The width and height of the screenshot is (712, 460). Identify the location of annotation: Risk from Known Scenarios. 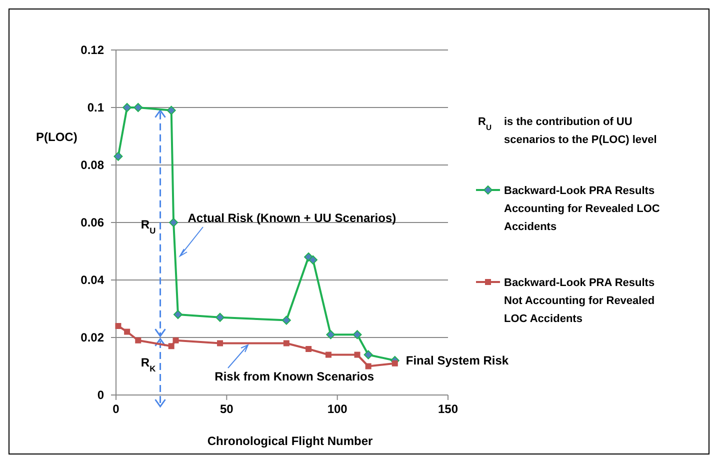
(294, 376).